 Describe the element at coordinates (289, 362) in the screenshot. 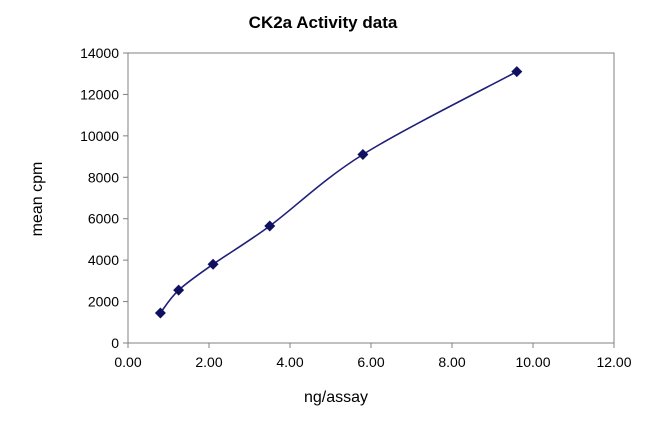

I see `x-tick-label: 4.00` at that location.